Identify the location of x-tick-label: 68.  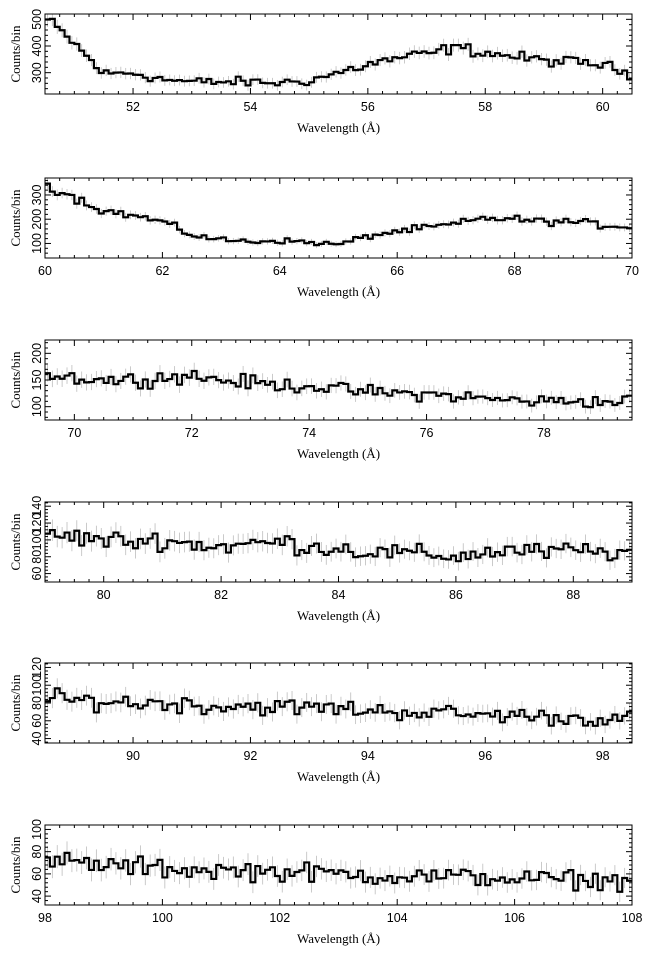
(515, 271).